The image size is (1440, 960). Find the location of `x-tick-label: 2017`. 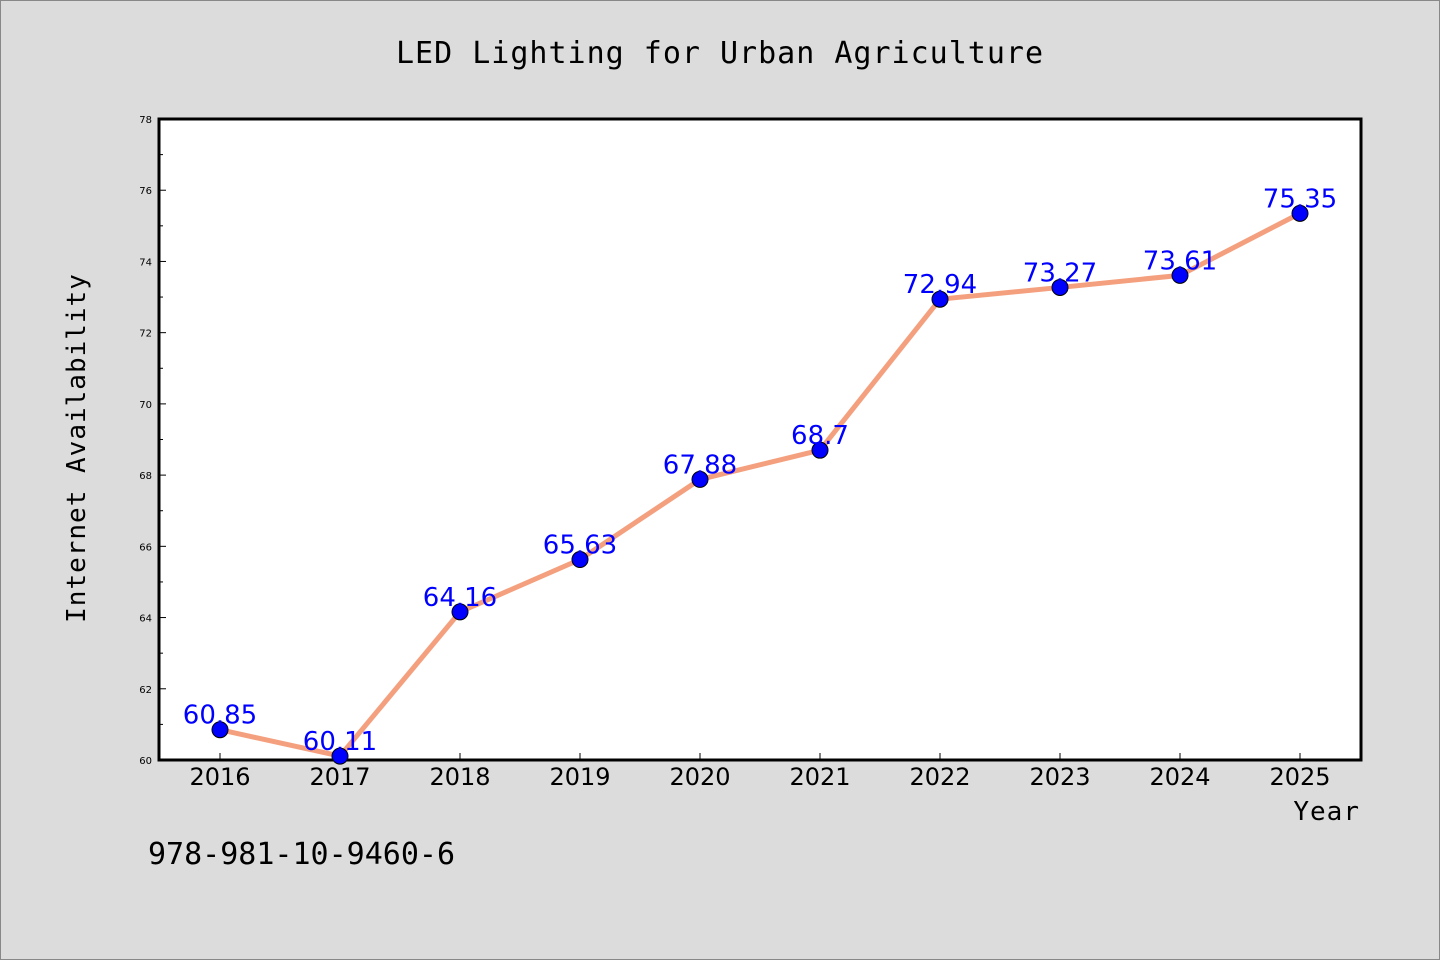

x-tick-label: 2017 is located at coordinates (339, 777).